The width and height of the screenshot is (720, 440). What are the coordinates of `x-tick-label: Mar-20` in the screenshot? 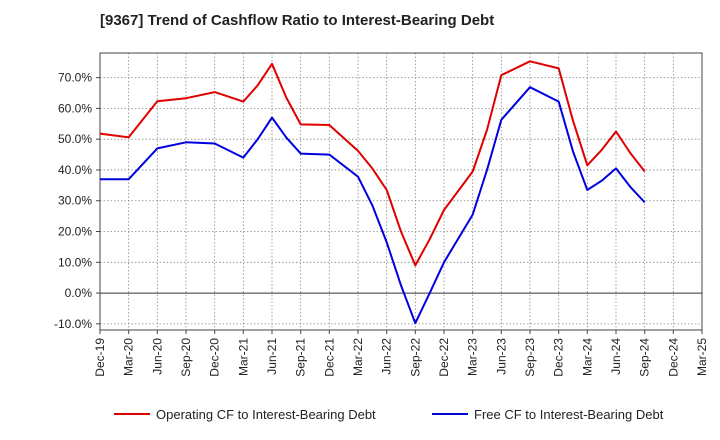 It's located at (129, 357).